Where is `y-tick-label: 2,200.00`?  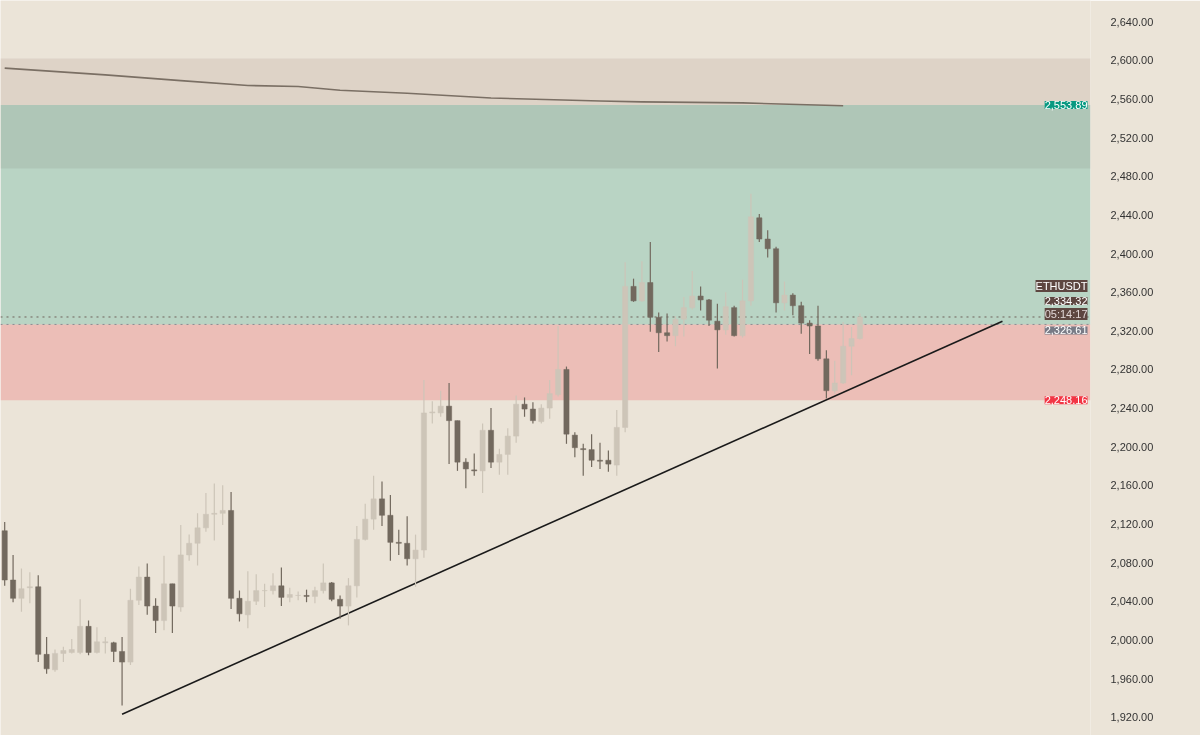
y-tick-label: 2,200.00 is located at coordinates (1132, 446).